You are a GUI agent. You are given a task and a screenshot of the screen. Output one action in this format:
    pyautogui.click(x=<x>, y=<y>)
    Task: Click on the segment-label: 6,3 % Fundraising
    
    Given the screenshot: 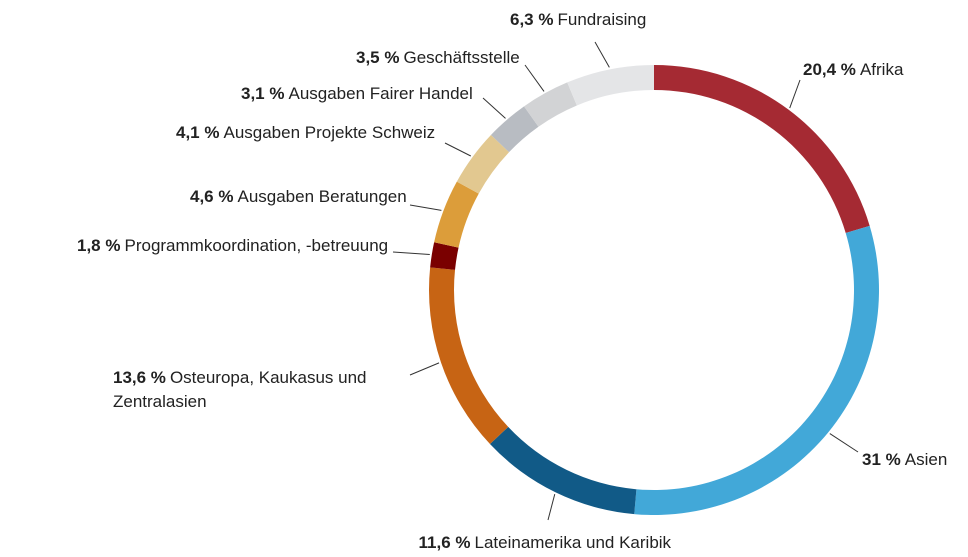 What is the action you would take?
    pyautogui.click(x=578, y=20)
    